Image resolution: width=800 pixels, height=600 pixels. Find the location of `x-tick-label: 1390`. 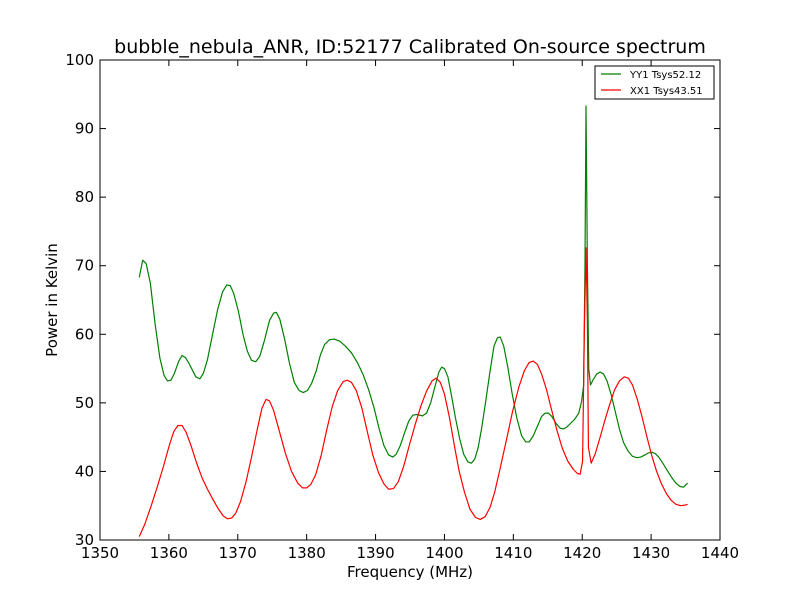

x-tick-label: 1390 is located at coordinates (375, 553).